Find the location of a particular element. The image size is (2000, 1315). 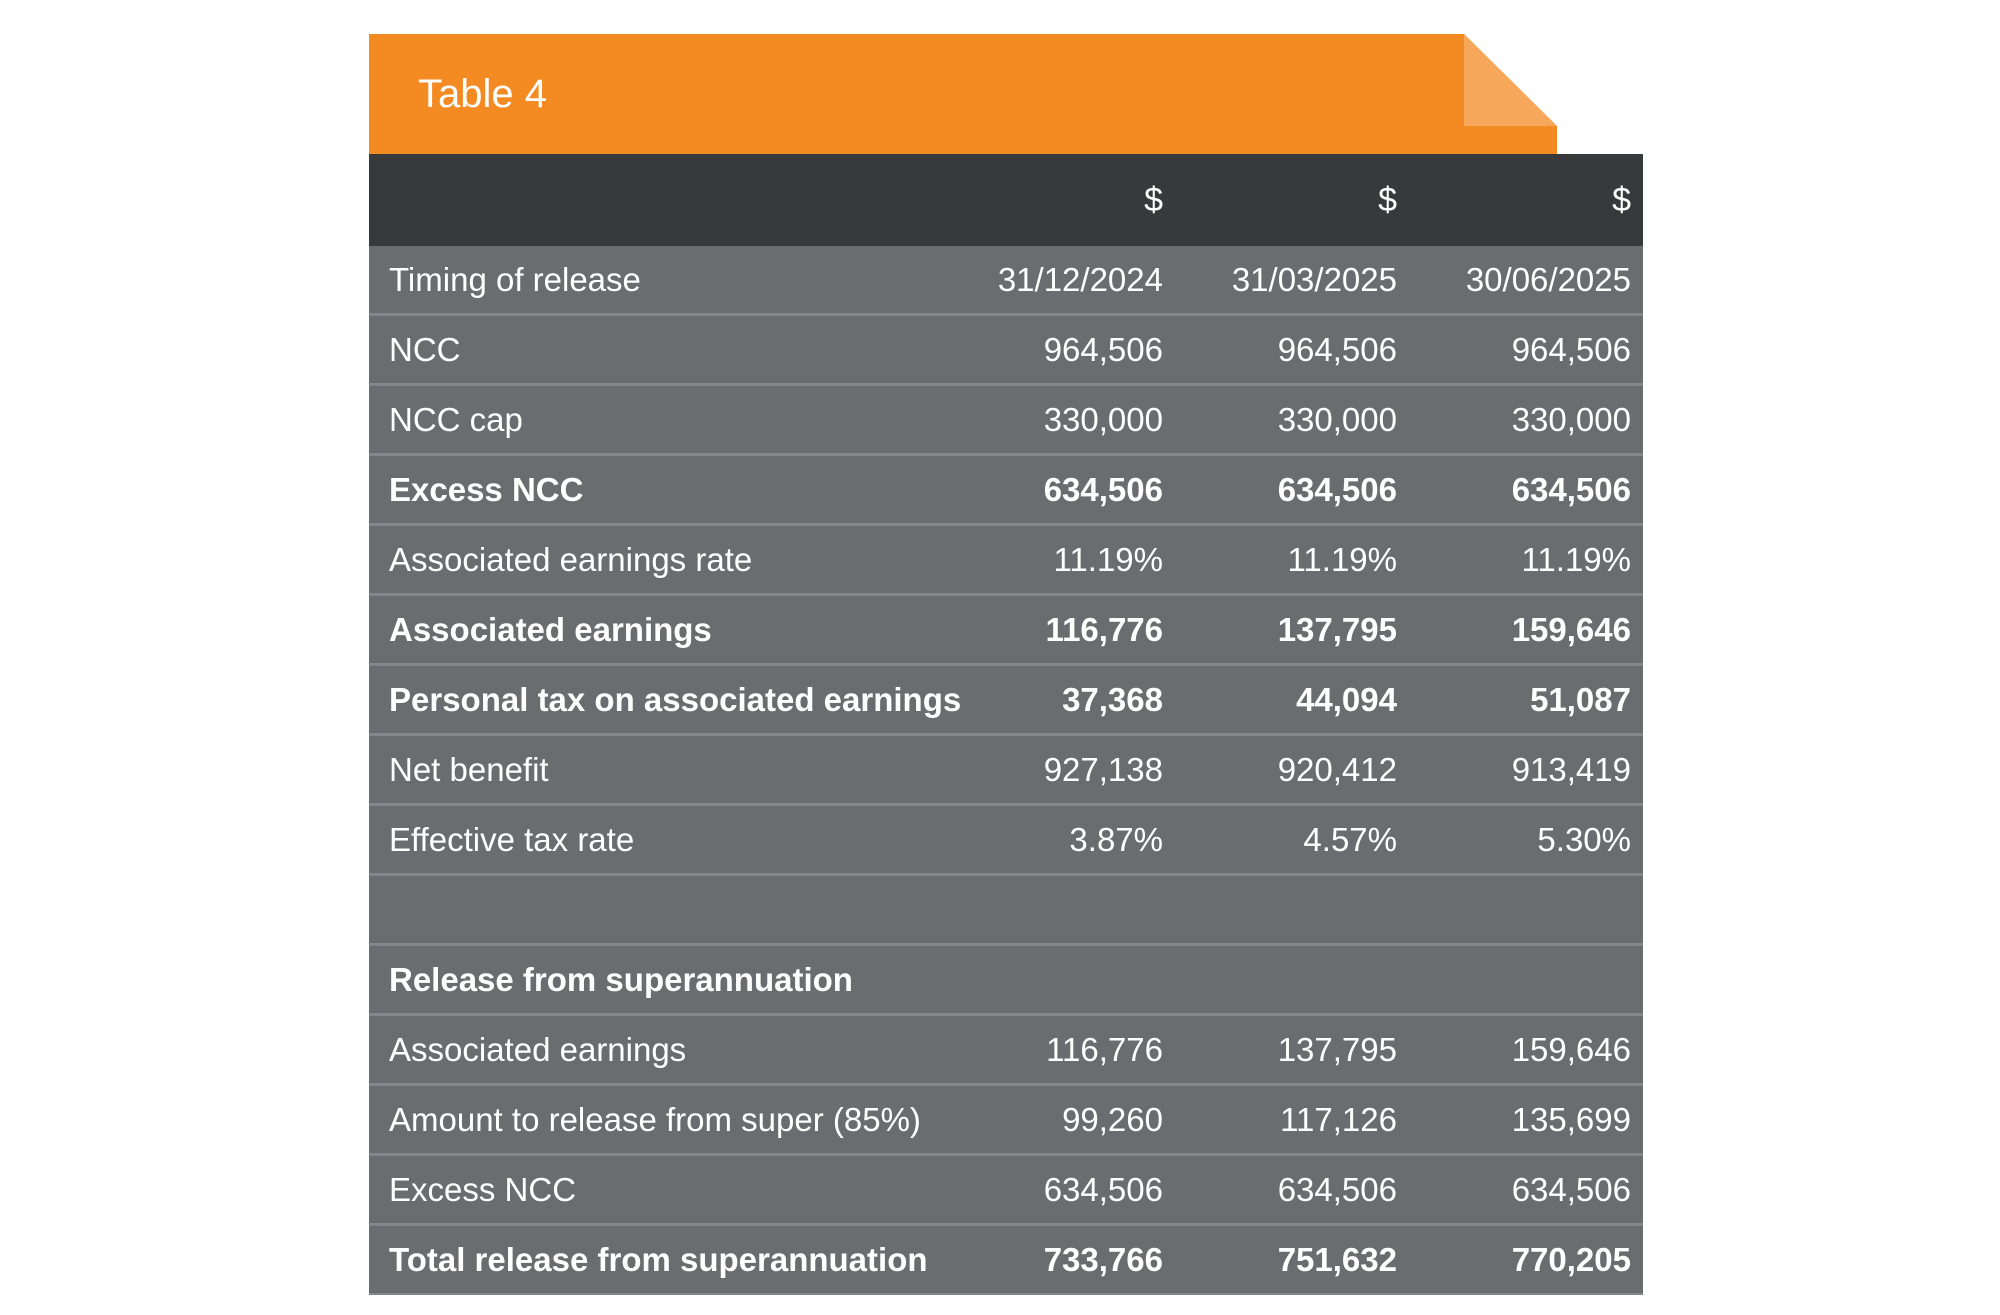

row-value-3: 770,205 is located at coordinates (1571, 1259).